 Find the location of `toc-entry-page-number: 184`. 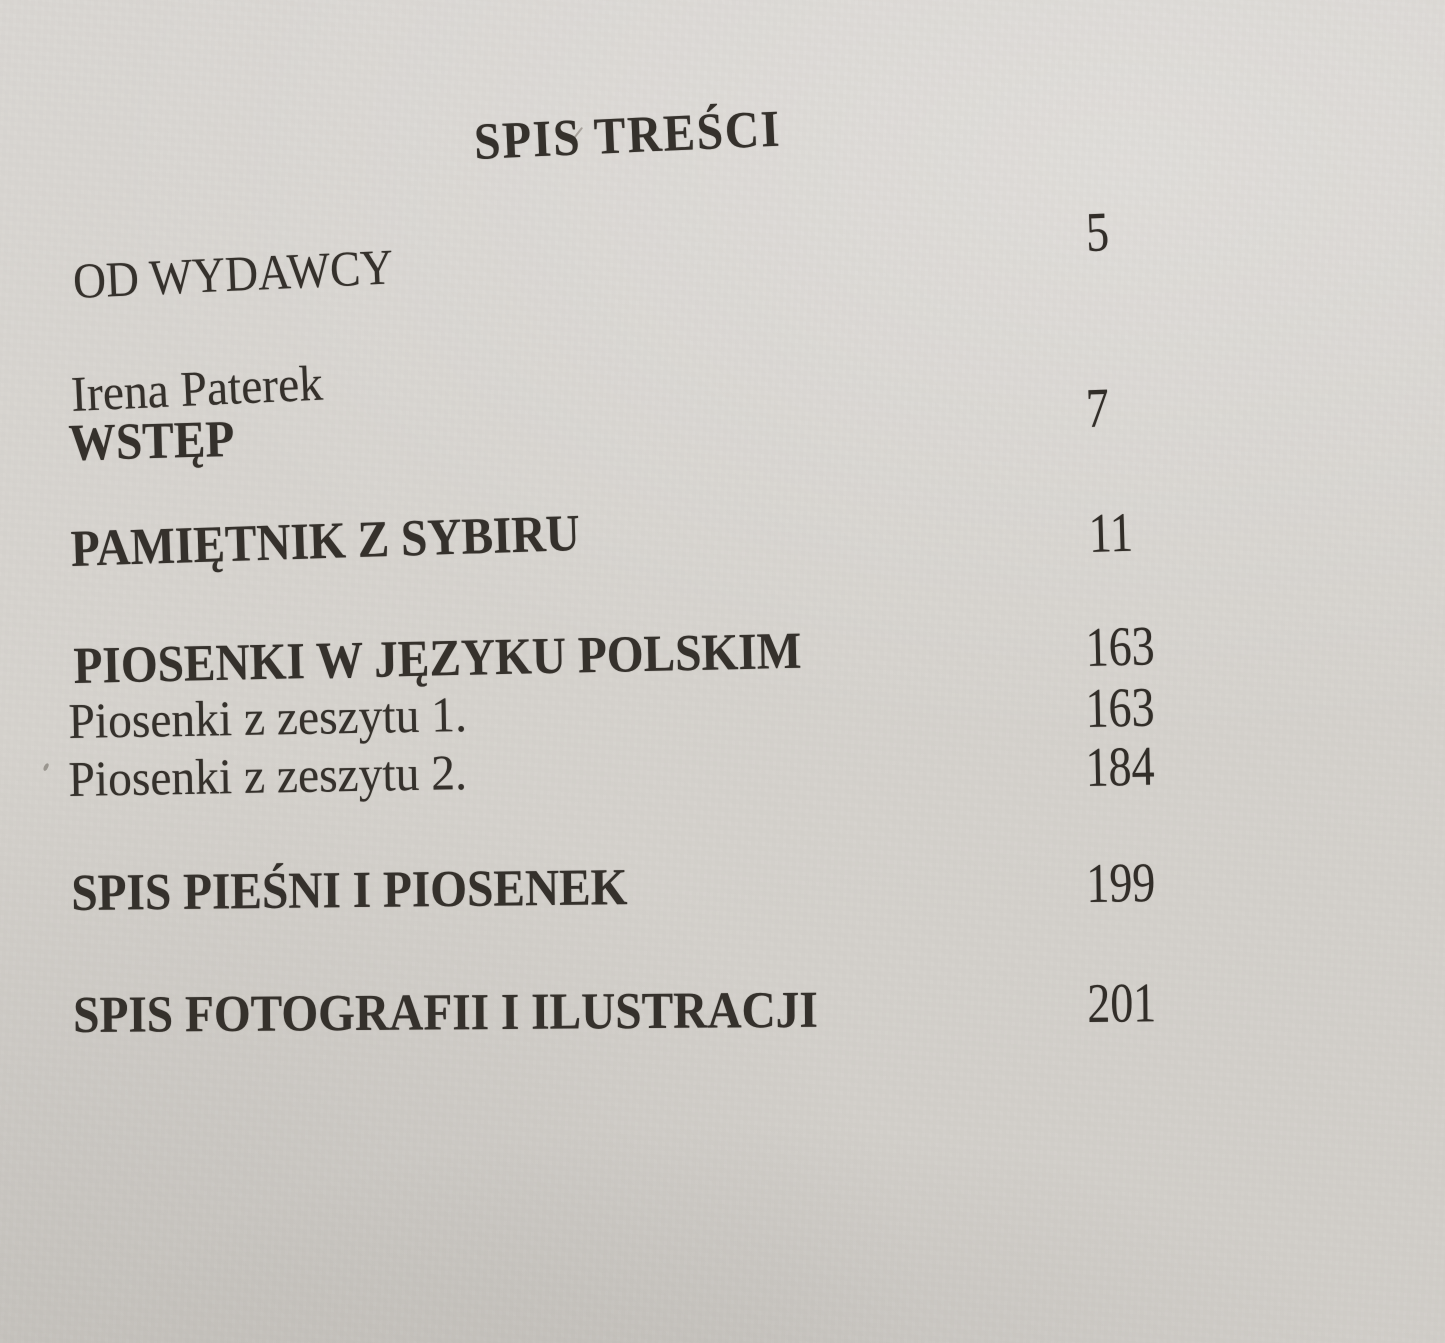

toc-entry-page-number: 184 is located at coordinates (1120, 767).